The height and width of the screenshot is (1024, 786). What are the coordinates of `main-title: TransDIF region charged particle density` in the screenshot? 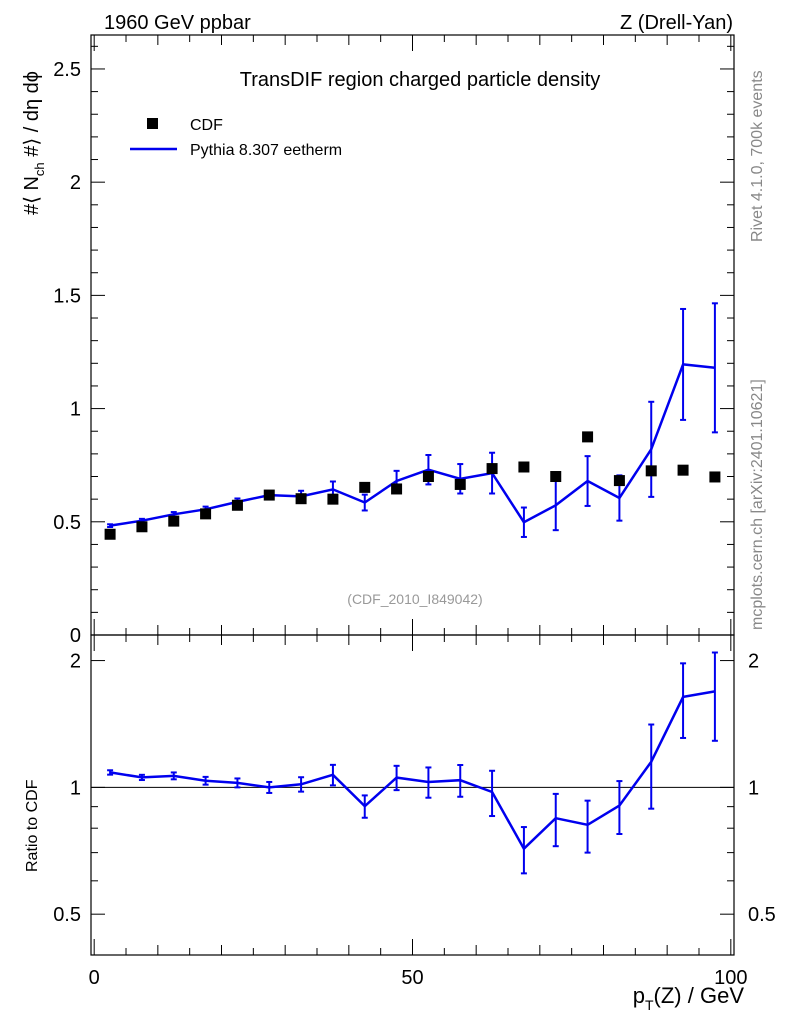 It's located at (420, 80).